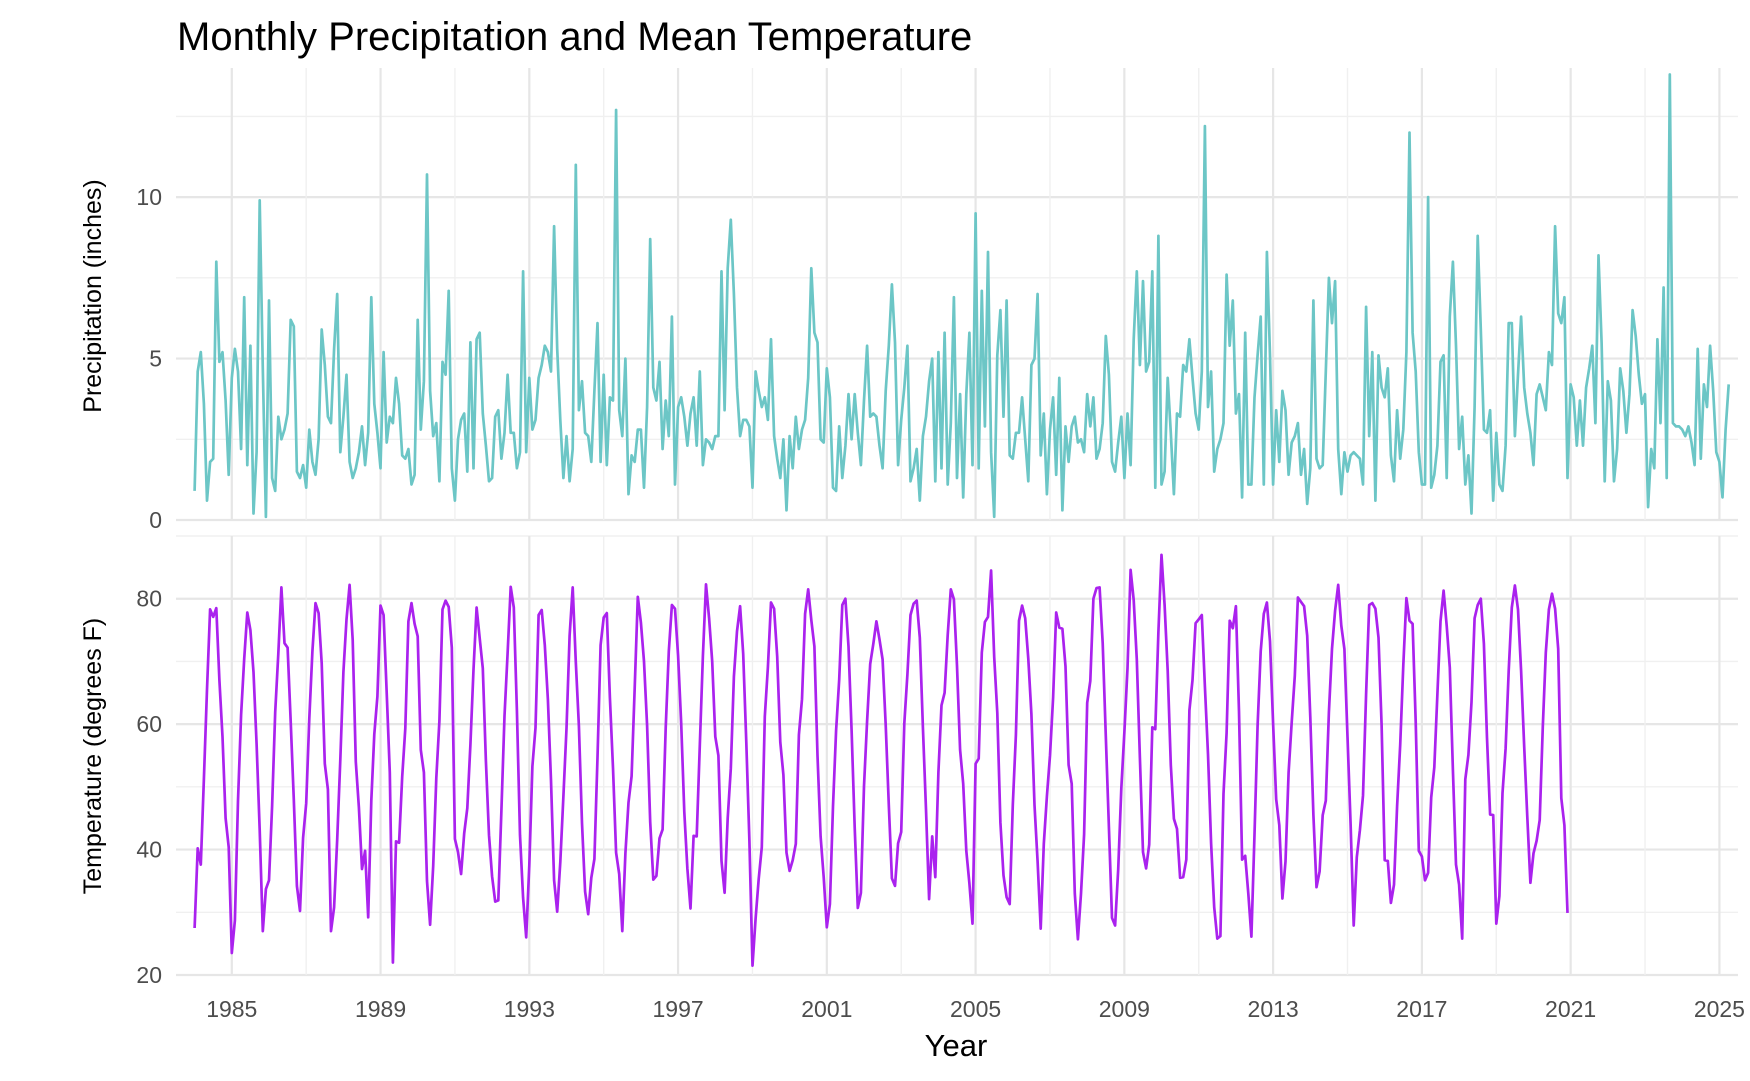  Describe the element at coordinates (677, 1009) in the screenshot. I see `x-tick-label: 1997` at that location.